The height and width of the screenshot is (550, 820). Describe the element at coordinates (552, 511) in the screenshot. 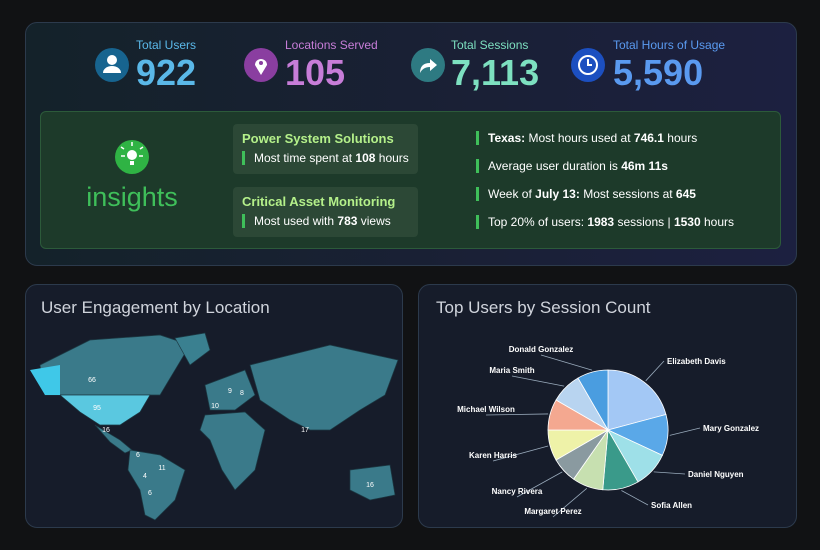

I see `legend-label: Margaret Perez` at that location.